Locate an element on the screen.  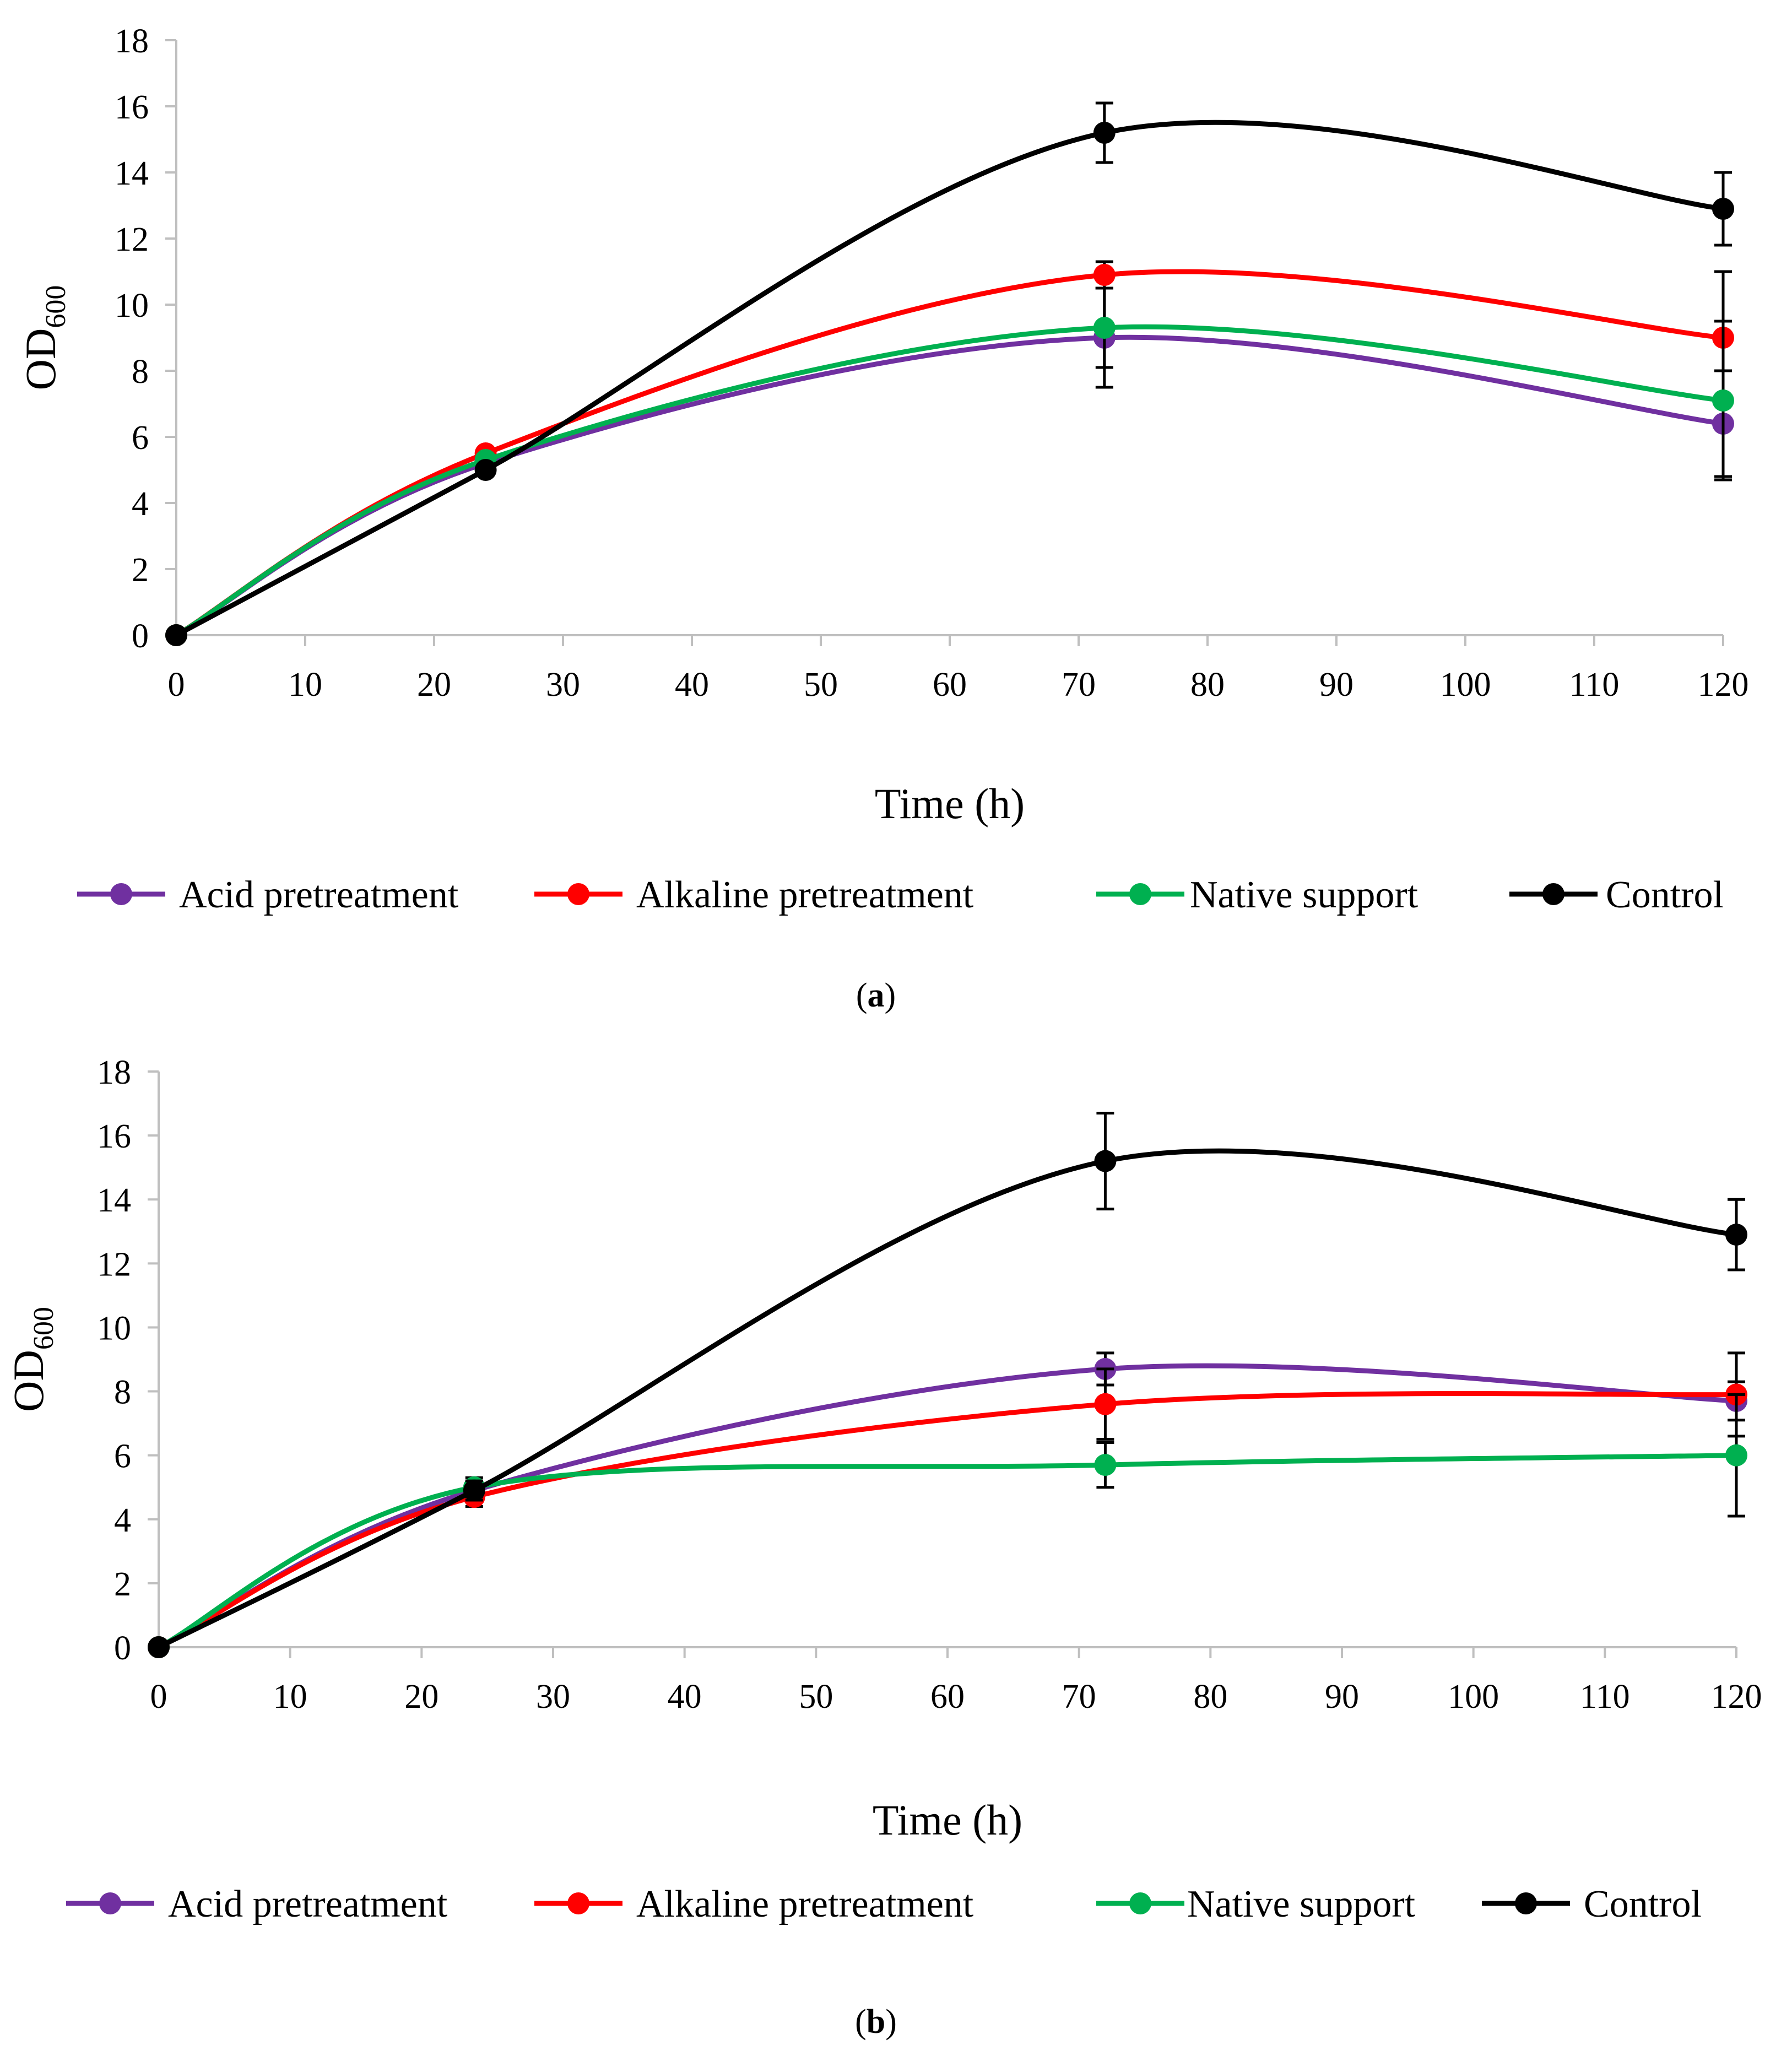
chart-a-legend-item-alkaline-pretreatment: Alkaline pretreatment is located at coordinates (754, 895).